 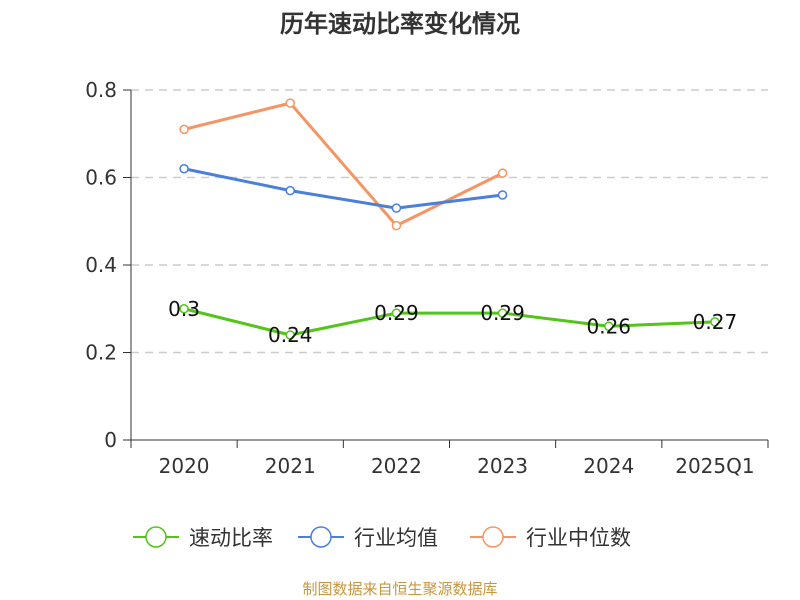 What do you see at coordinates (101, 265) in the screenshot?
I see `y-tick-label: 0.4` at bounding box center [101, 265].